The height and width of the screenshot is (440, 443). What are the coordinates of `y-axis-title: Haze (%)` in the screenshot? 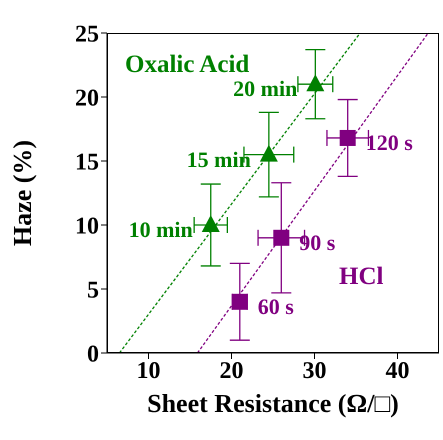 It's located at (23, 193).